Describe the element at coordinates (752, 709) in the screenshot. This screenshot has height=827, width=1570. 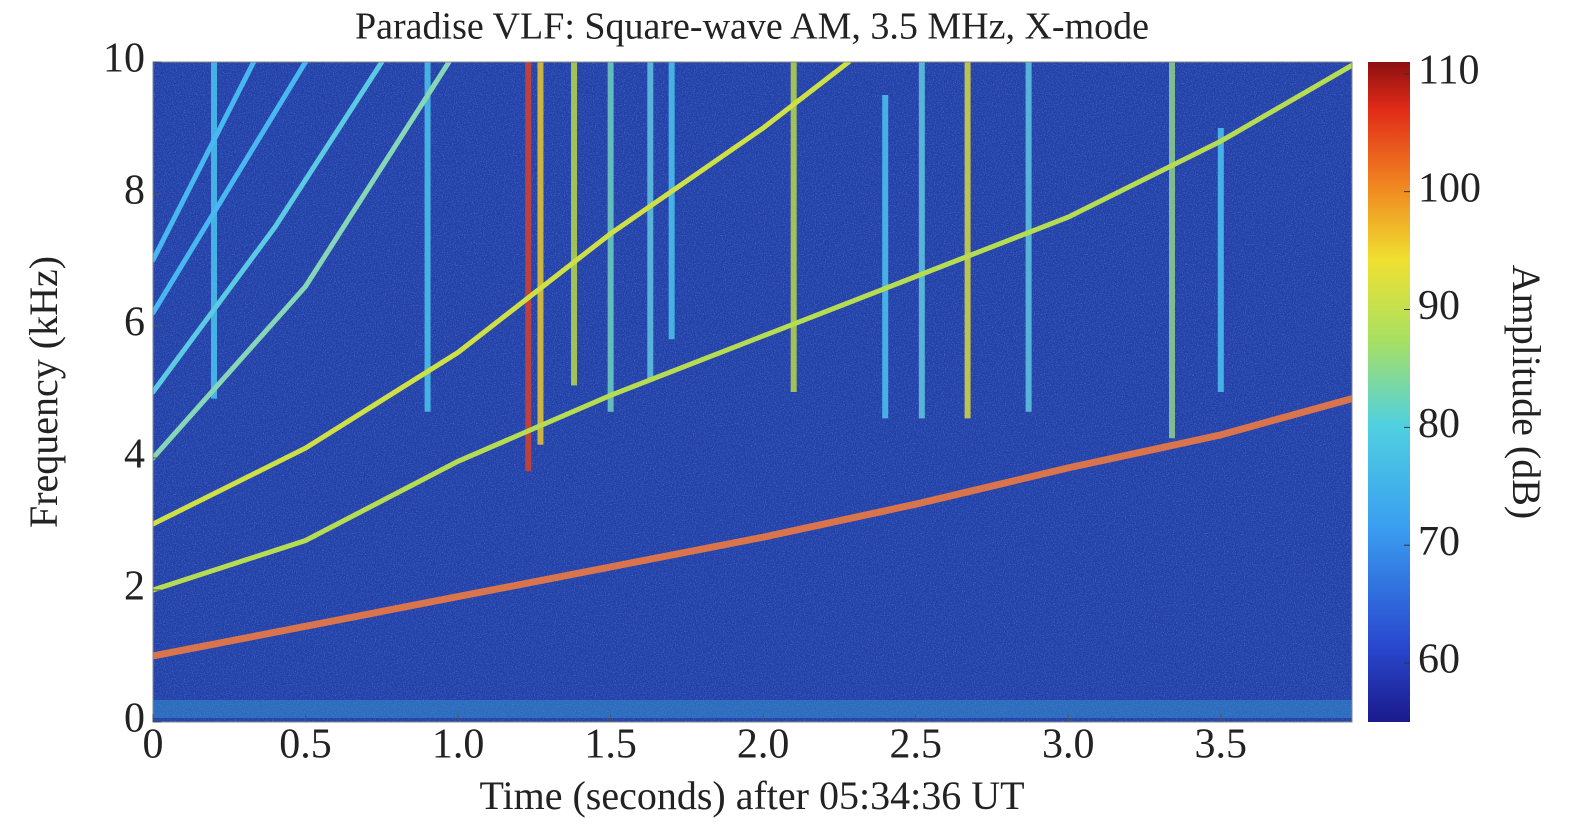
I see `low-band` at that location.